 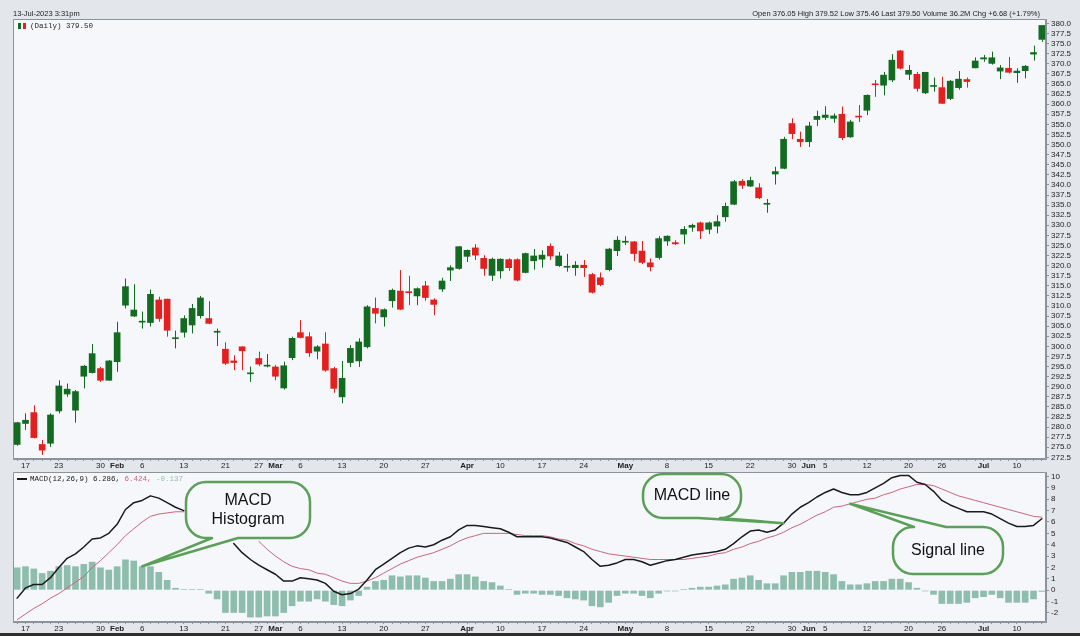 I want to click on y-tick-label: 287.5, so click(x=1061, y=397).